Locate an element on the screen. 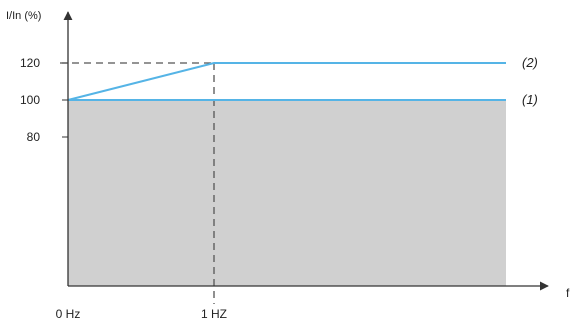 The image size is (576, 327). series-label-2: (2) is located at coordinates (530, 62).